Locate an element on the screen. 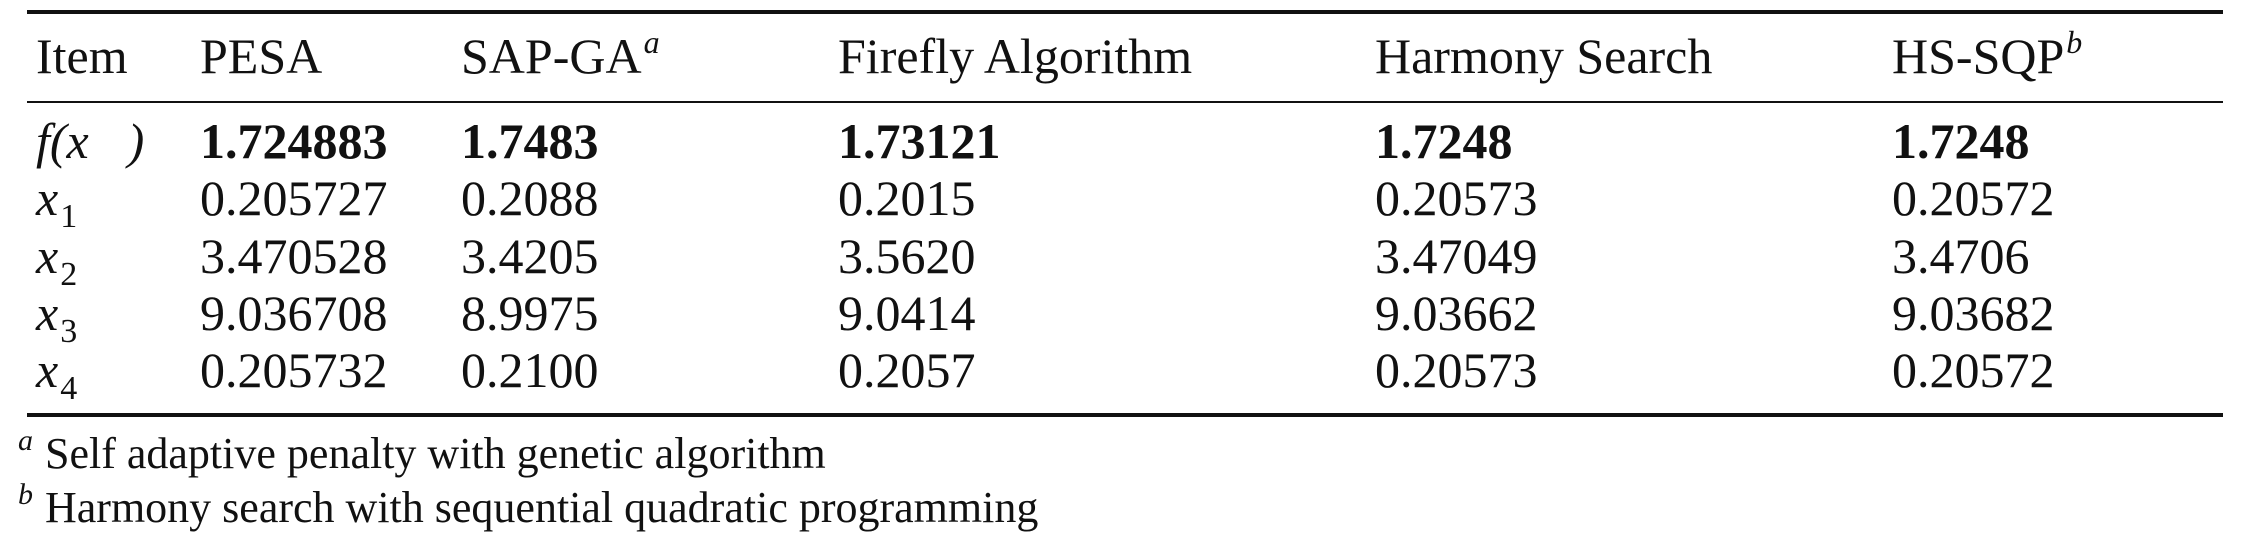  cell-firefly: 3.5620 is located at coordinates (907, 256).